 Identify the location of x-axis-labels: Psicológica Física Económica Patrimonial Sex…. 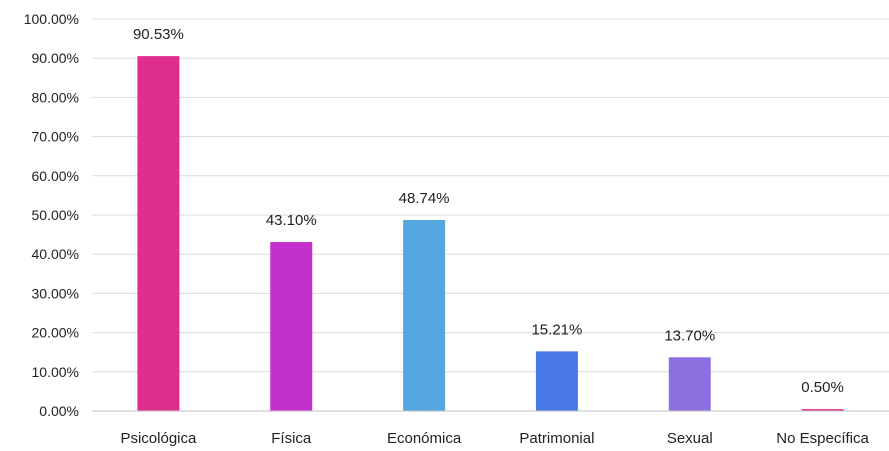
(494, 438).